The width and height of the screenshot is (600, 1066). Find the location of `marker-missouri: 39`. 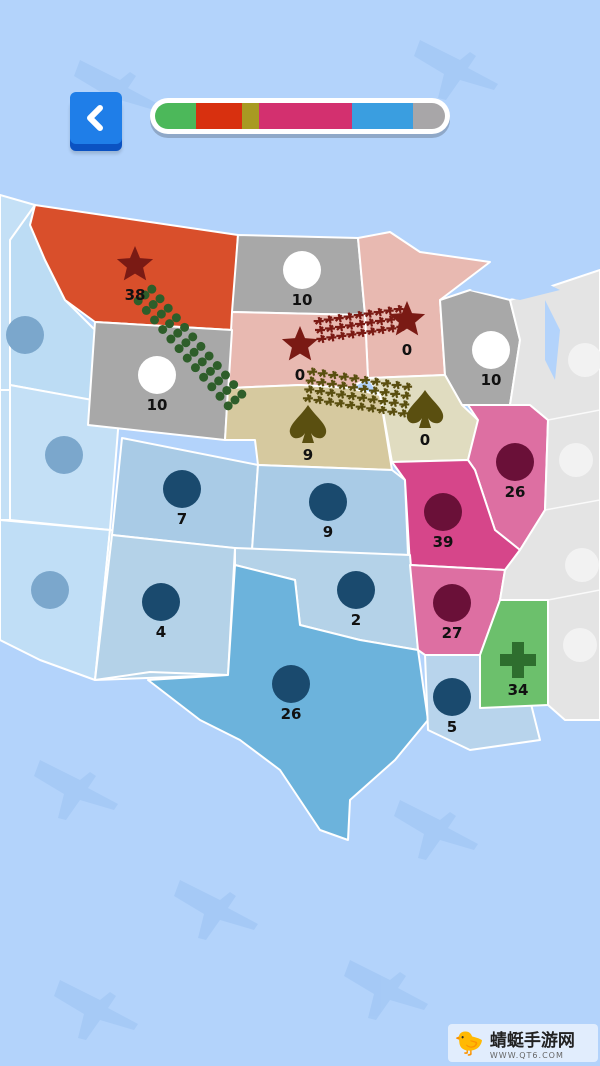

marker-missouri: 39 is located at coordinates (443, 522).